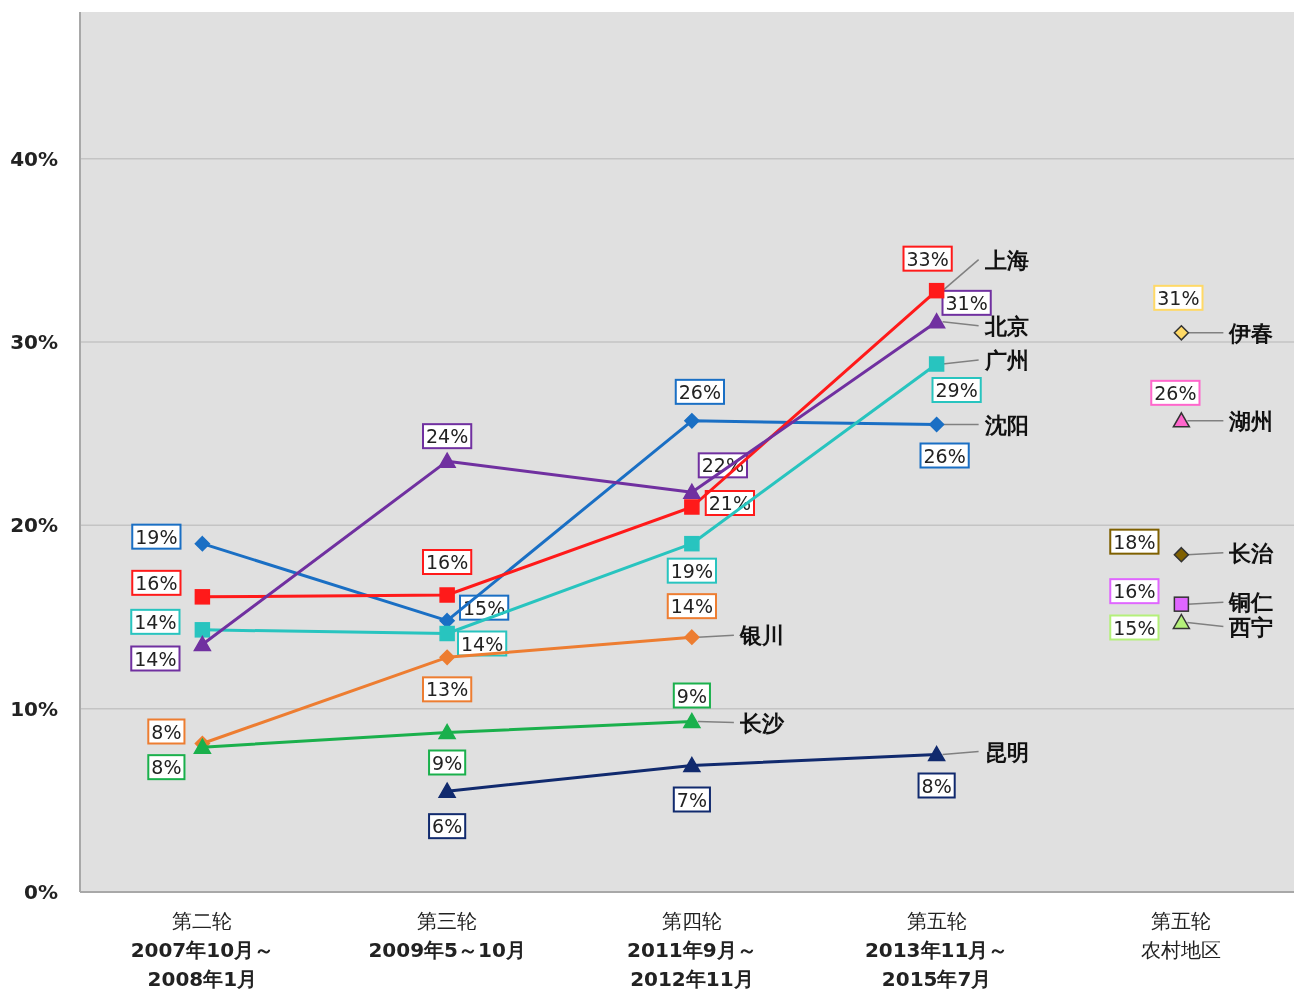  What do you see at coordinates (761, 723) in the screenshot?
I see `series-label: 长沙` at bounding box center [761, 723].